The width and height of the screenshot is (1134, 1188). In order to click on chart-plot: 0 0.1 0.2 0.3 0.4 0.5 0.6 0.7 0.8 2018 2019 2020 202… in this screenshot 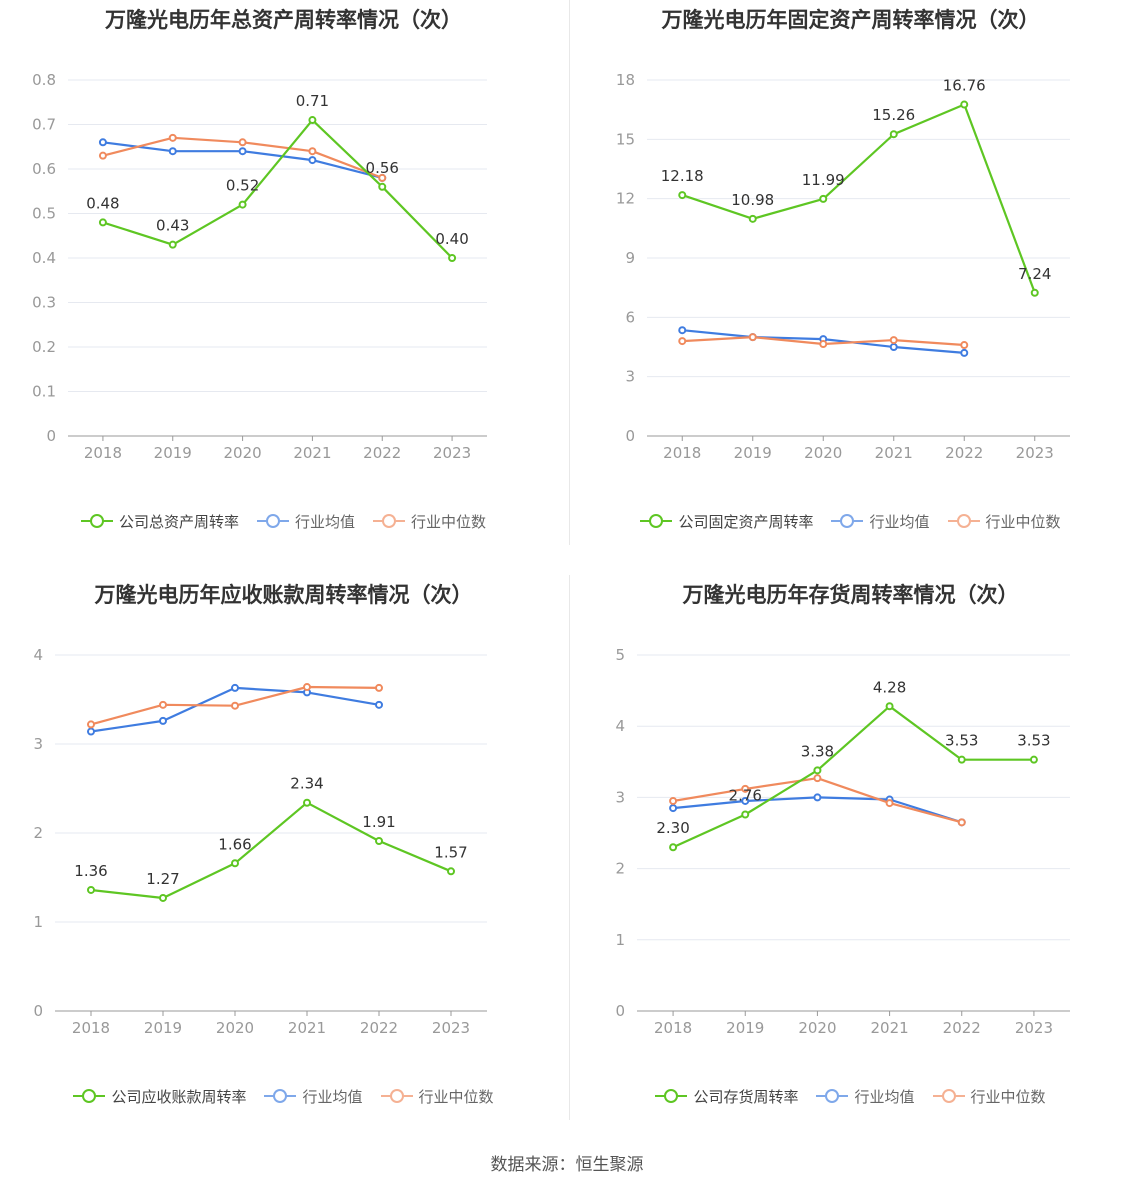, I will do `click(259, 266)`.